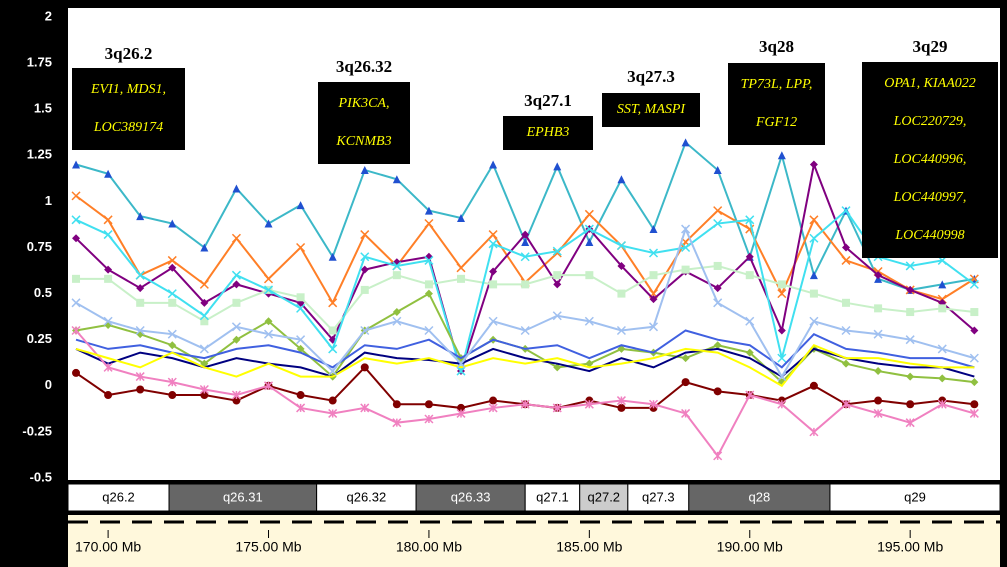 The height and width of the screenshot is (567, 1007). What do you see at coordinates (43, 292) in the screenshot?
I see `y-tick-label: 0.5` at bounding box center [43, 292].